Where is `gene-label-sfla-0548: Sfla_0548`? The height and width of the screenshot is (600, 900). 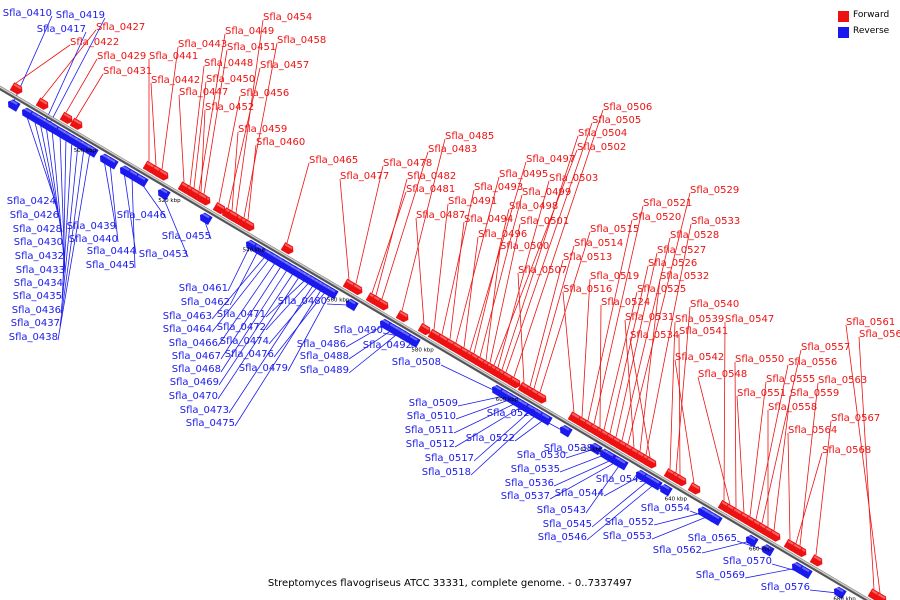
gene-label-sfla-0548: Sfla_0548 is located at coordinates (722, 374).